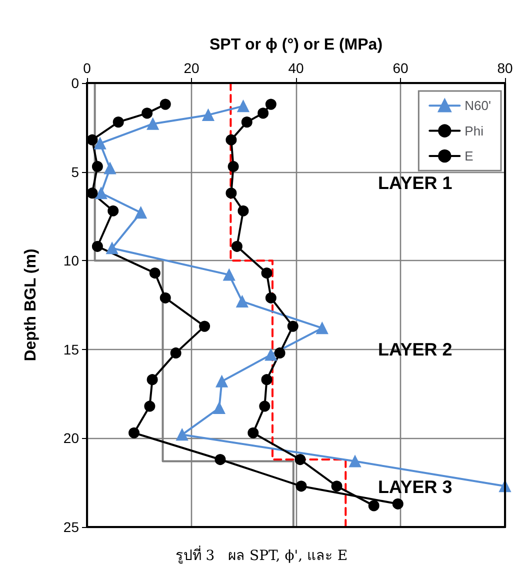 This screenshot has width=523, height=567. I want to click on annotation: LAYER 1, so click(415, 182).